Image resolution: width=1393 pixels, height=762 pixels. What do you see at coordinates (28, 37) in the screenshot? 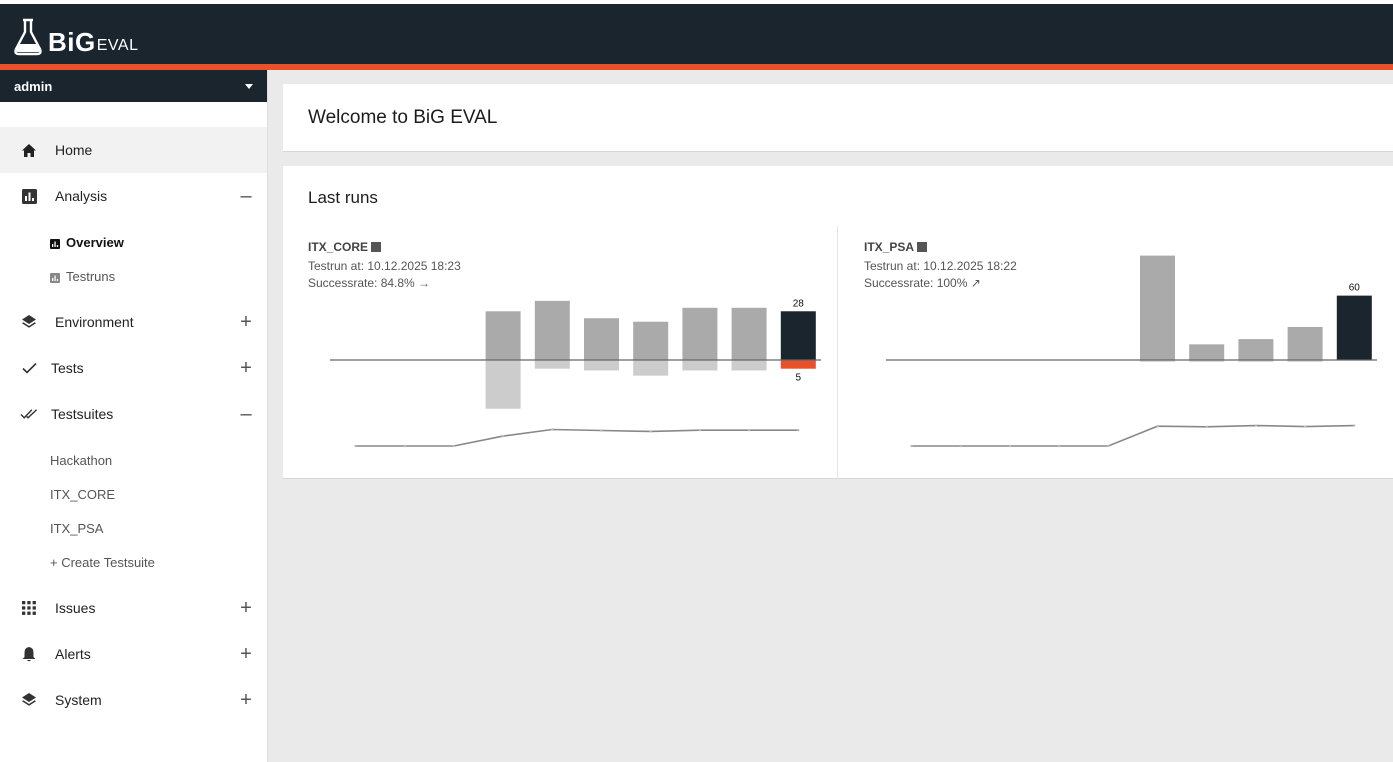
I see `flask-icon` at bounding box center [28, 37].